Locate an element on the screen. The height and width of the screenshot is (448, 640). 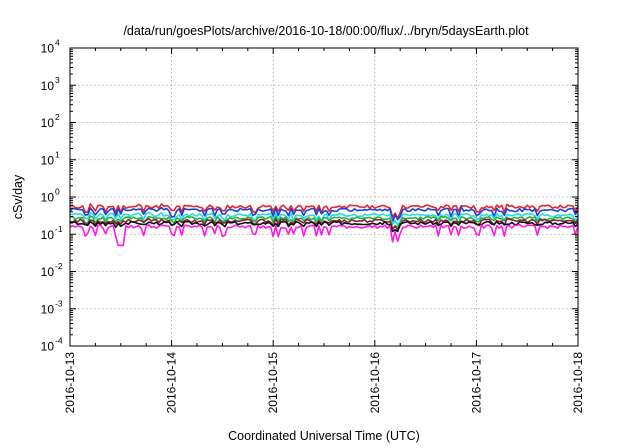
y-tick-exponent: -2 is located at coordinates (59, 266).